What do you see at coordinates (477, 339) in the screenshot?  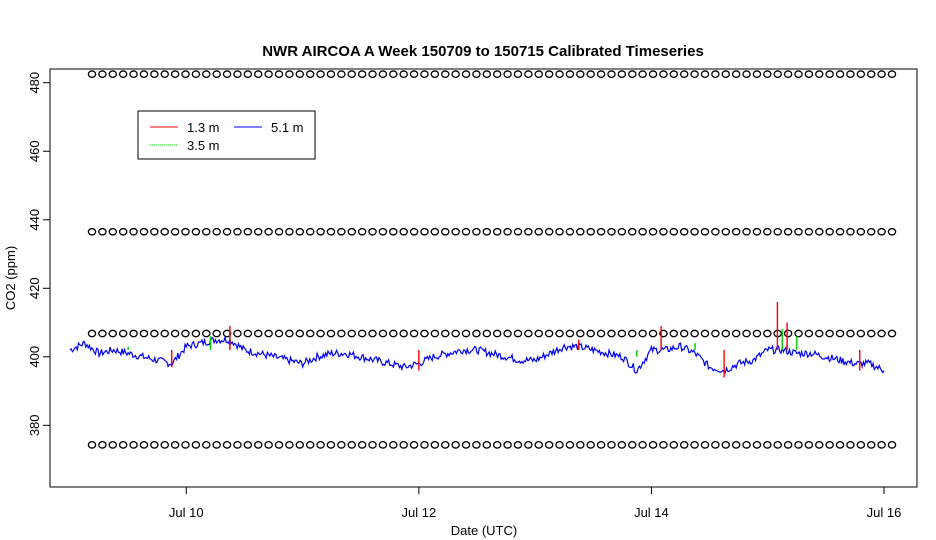 I see `series-lines` at bounding box center [477, 339].